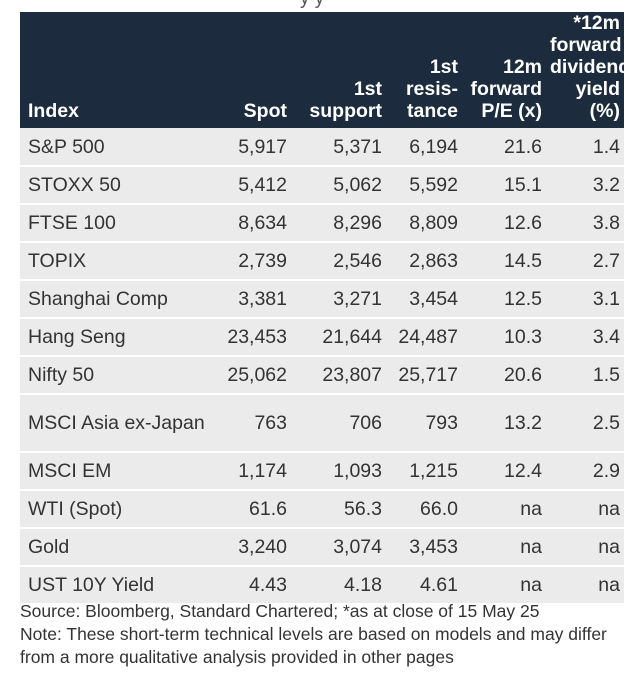 This screenshot has width=644, height=692. Describe the element at coordinates (338, 547) in the screenshot. I see `cell-support: 3,074` at that location.